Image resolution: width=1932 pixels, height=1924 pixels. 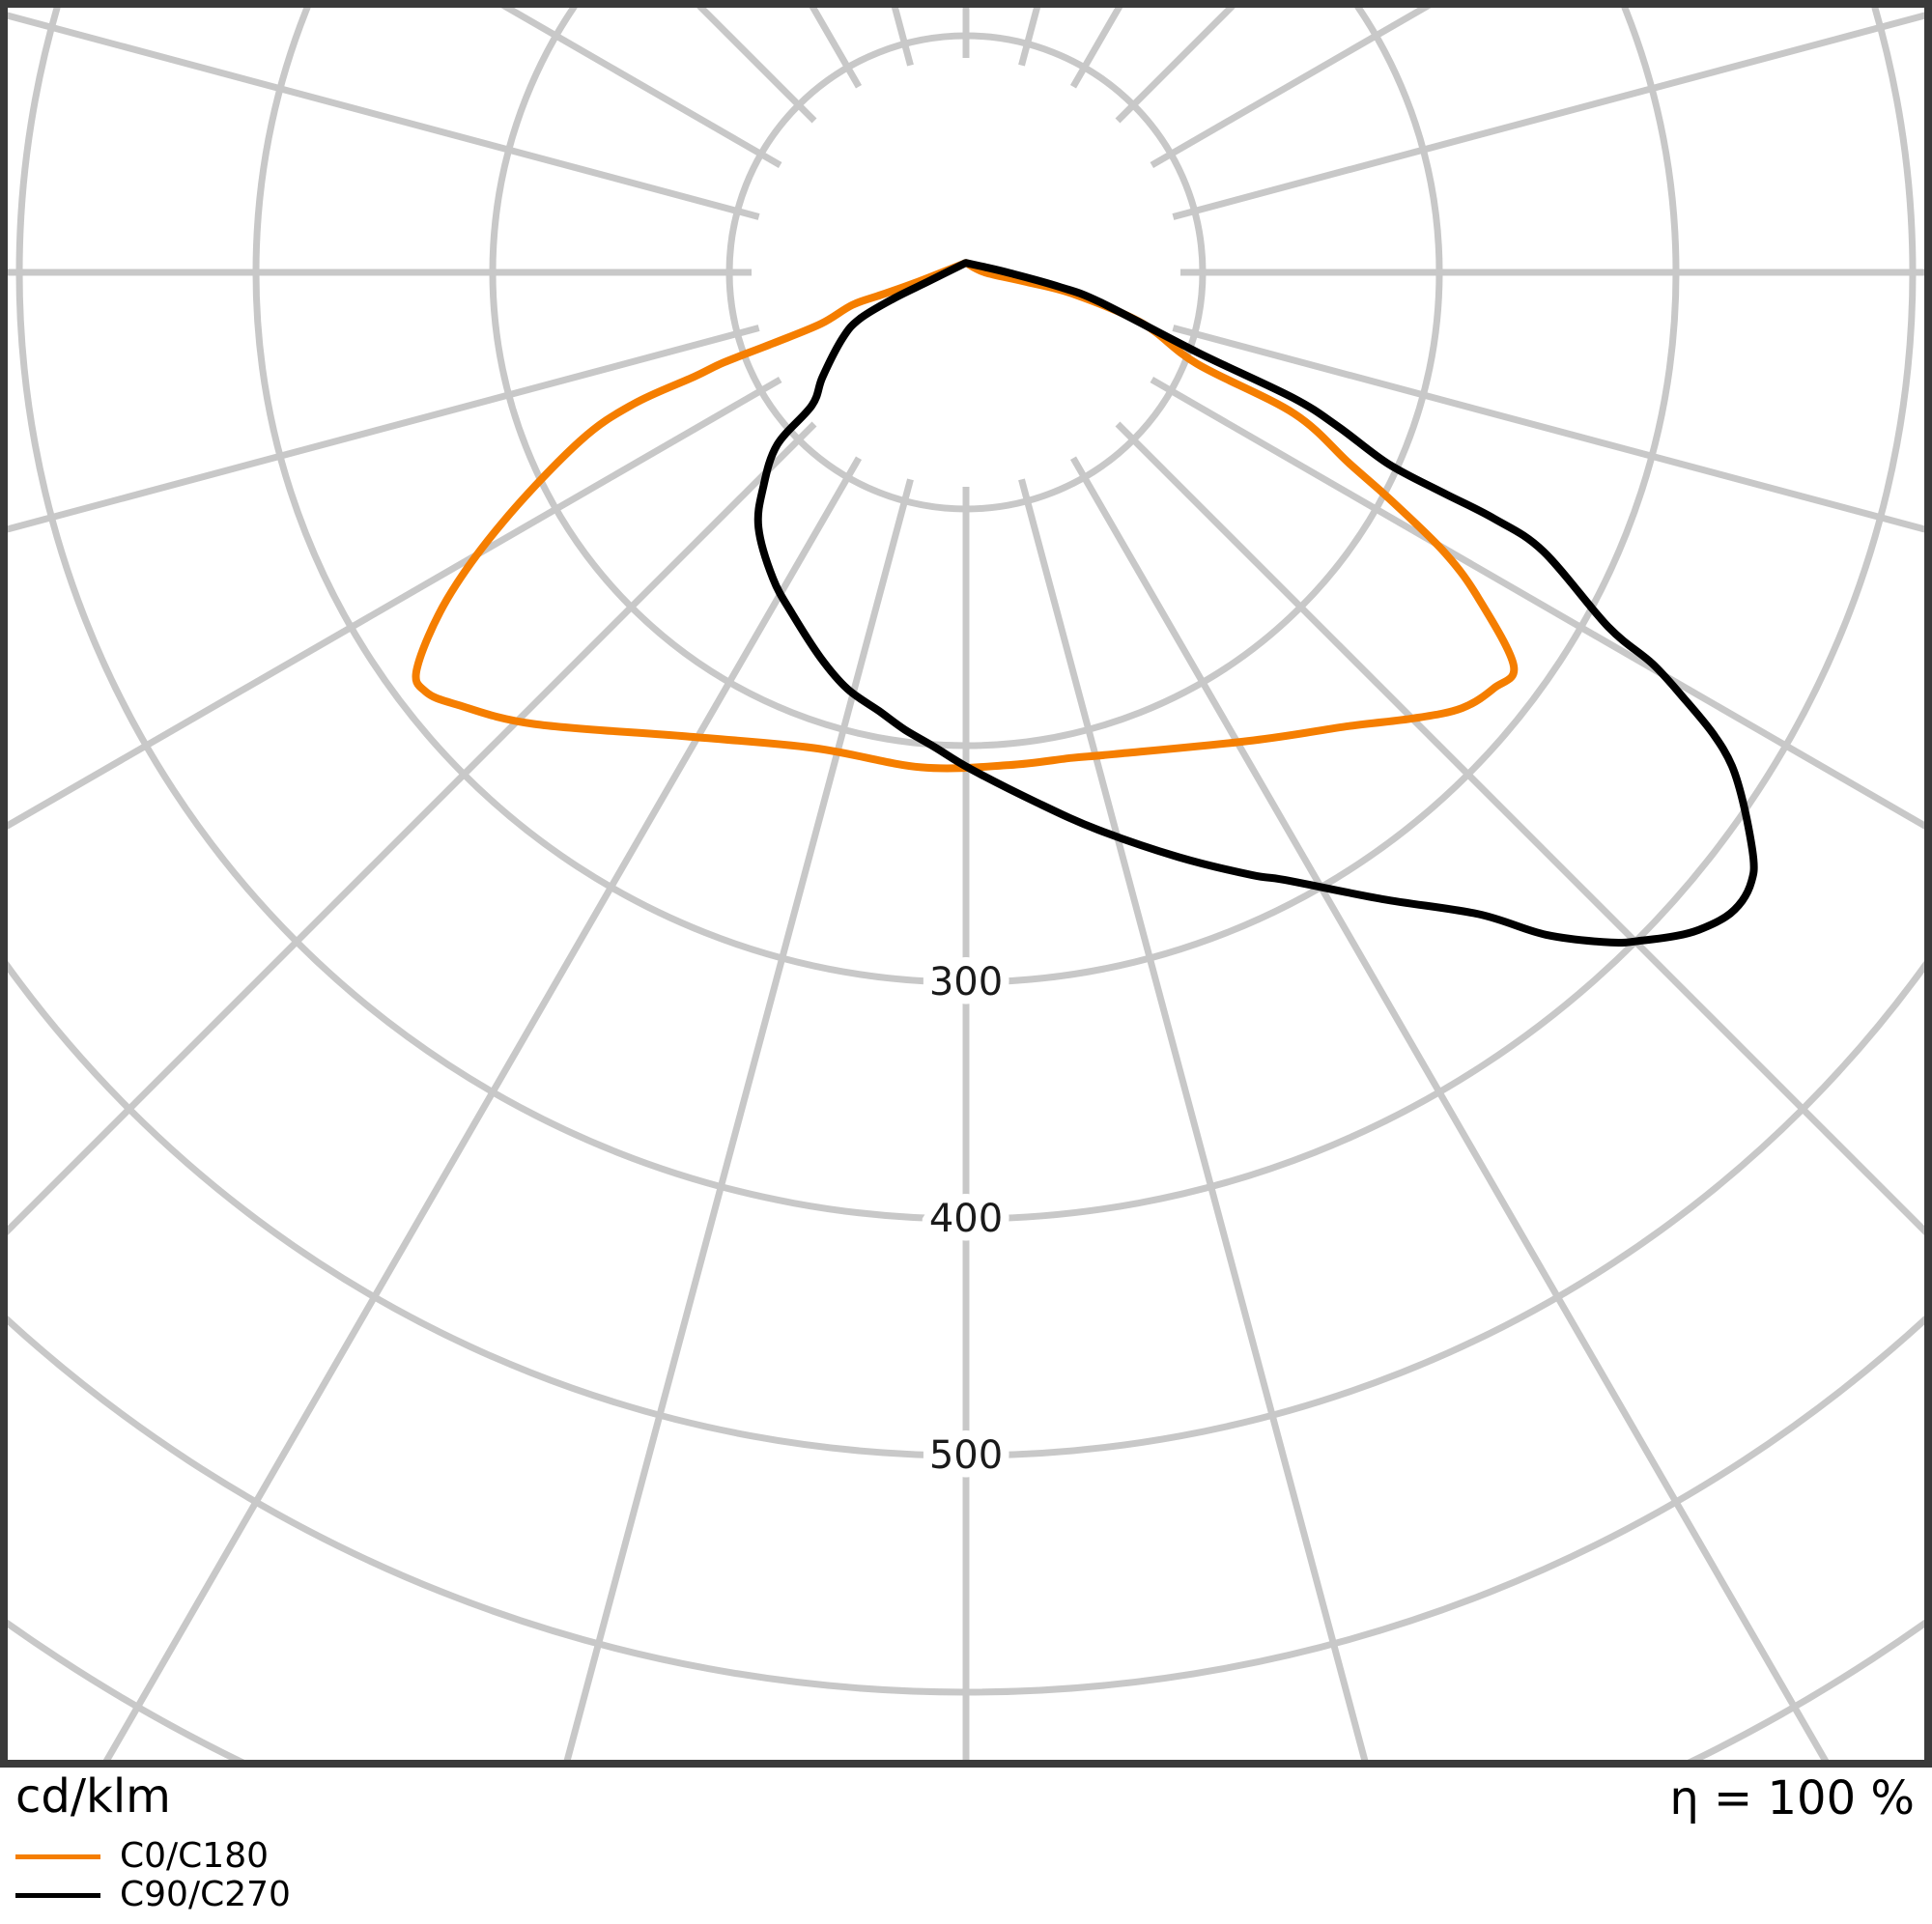 I want to click on radial-tick-halo-400: 400, so click(x=966, y=1219).